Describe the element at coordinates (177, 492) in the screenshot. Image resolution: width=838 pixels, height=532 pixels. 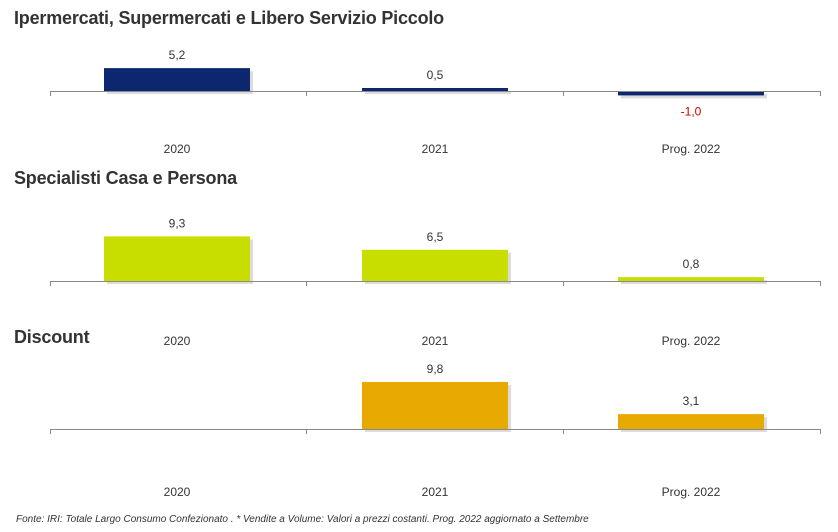
I see `category-label-discount-1: 2020` at that location.